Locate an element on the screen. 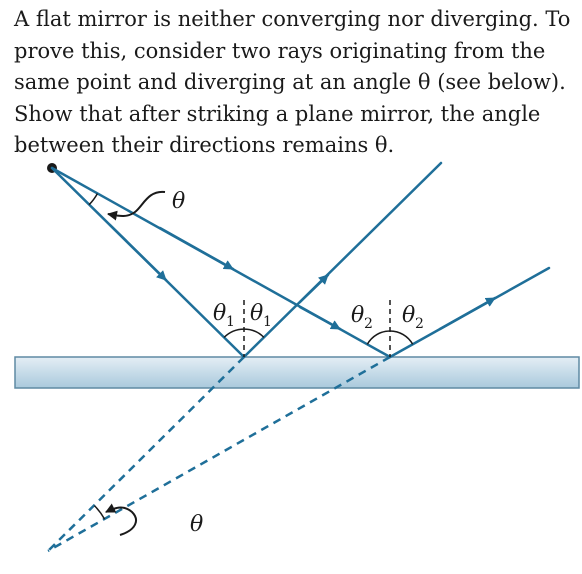 Image resolution: width=582 pixels, height=574 pixels. theta2-right-subscript: 2 is located at coordinates (419, 324).